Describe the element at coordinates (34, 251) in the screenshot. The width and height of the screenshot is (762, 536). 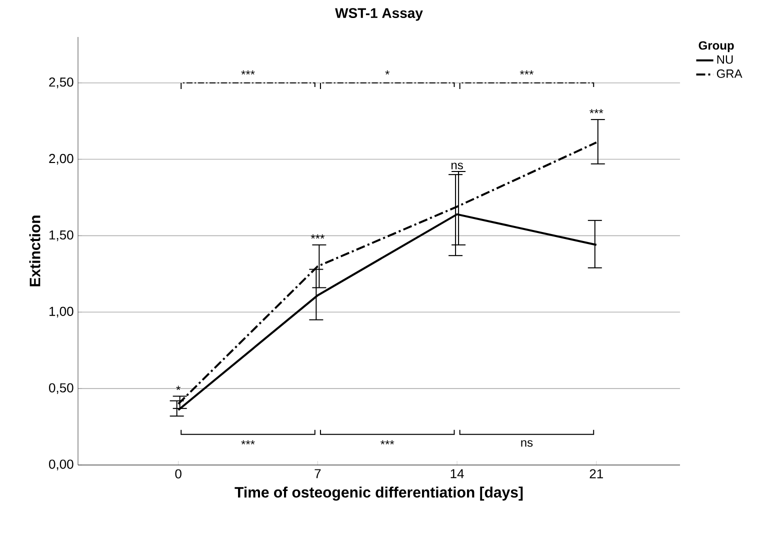
I see `y-axis-title: Extinction` at that location.